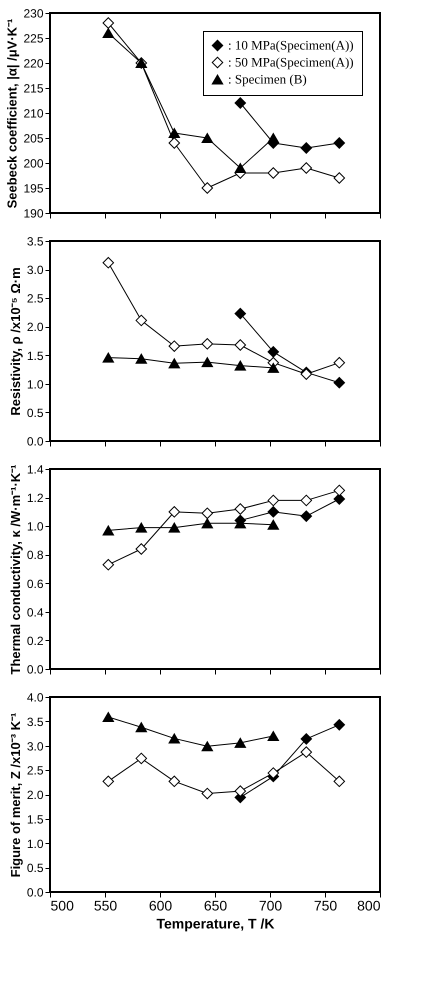 The height and width of the screenshot is (986, 444). I want to click on y-tick-label: 0.6, so click(35, 583).